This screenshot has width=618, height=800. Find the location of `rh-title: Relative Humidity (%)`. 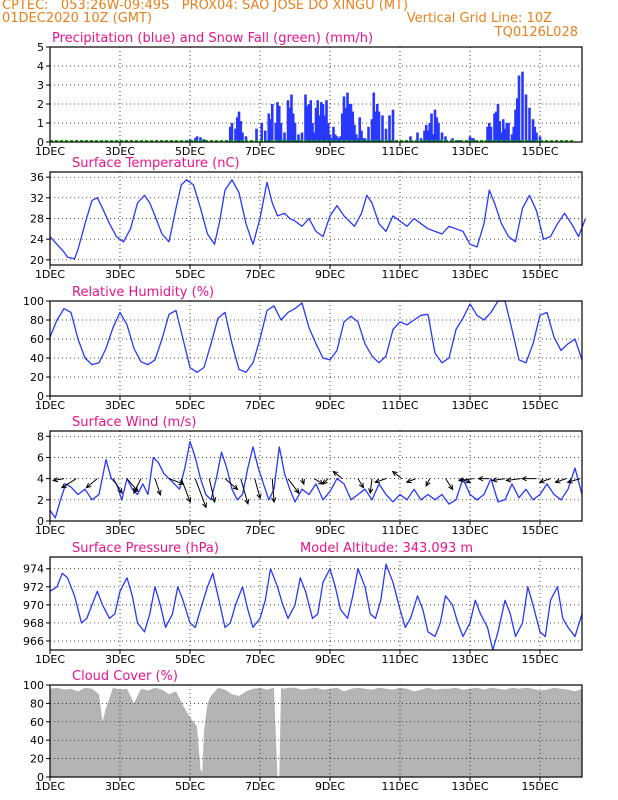

rh-title: Relative Humidity (%) is located at coordinates (143, 292).